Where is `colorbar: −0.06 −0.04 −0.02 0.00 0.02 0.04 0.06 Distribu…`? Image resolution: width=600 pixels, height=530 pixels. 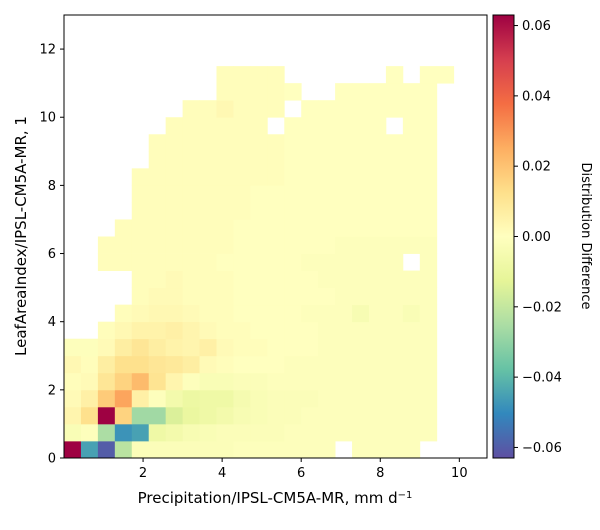 colorbar: −0.06 −0.04 −0.02 0.00 0.02 0.04 0.06 Distribu… is located at coordinates (542, 236).